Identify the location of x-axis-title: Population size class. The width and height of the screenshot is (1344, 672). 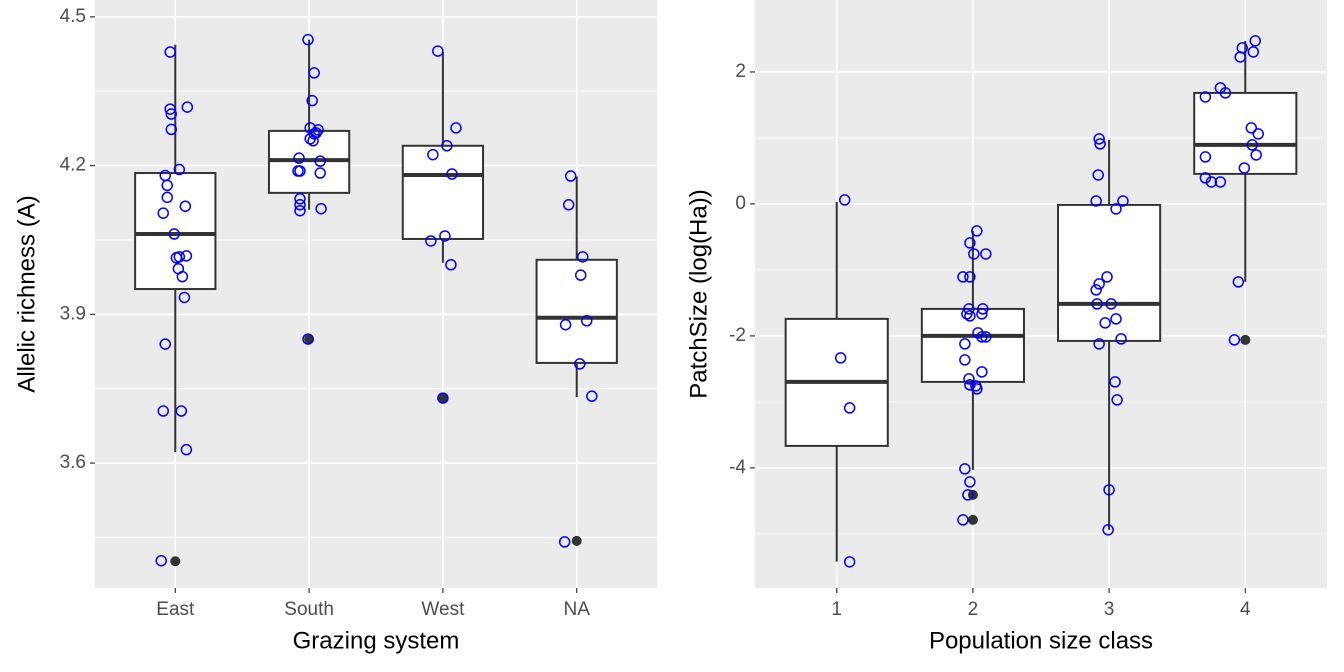
(1041, 640).